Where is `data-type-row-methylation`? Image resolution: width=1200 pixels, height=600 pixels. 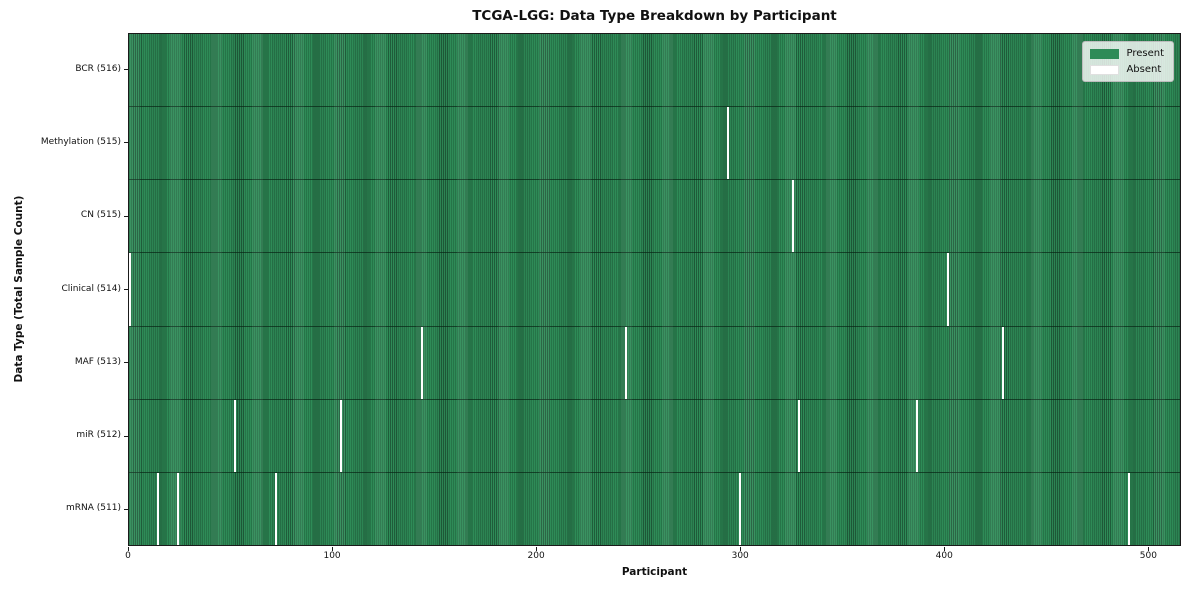 data-type-row-methylation is located at coordinates (654, 144).